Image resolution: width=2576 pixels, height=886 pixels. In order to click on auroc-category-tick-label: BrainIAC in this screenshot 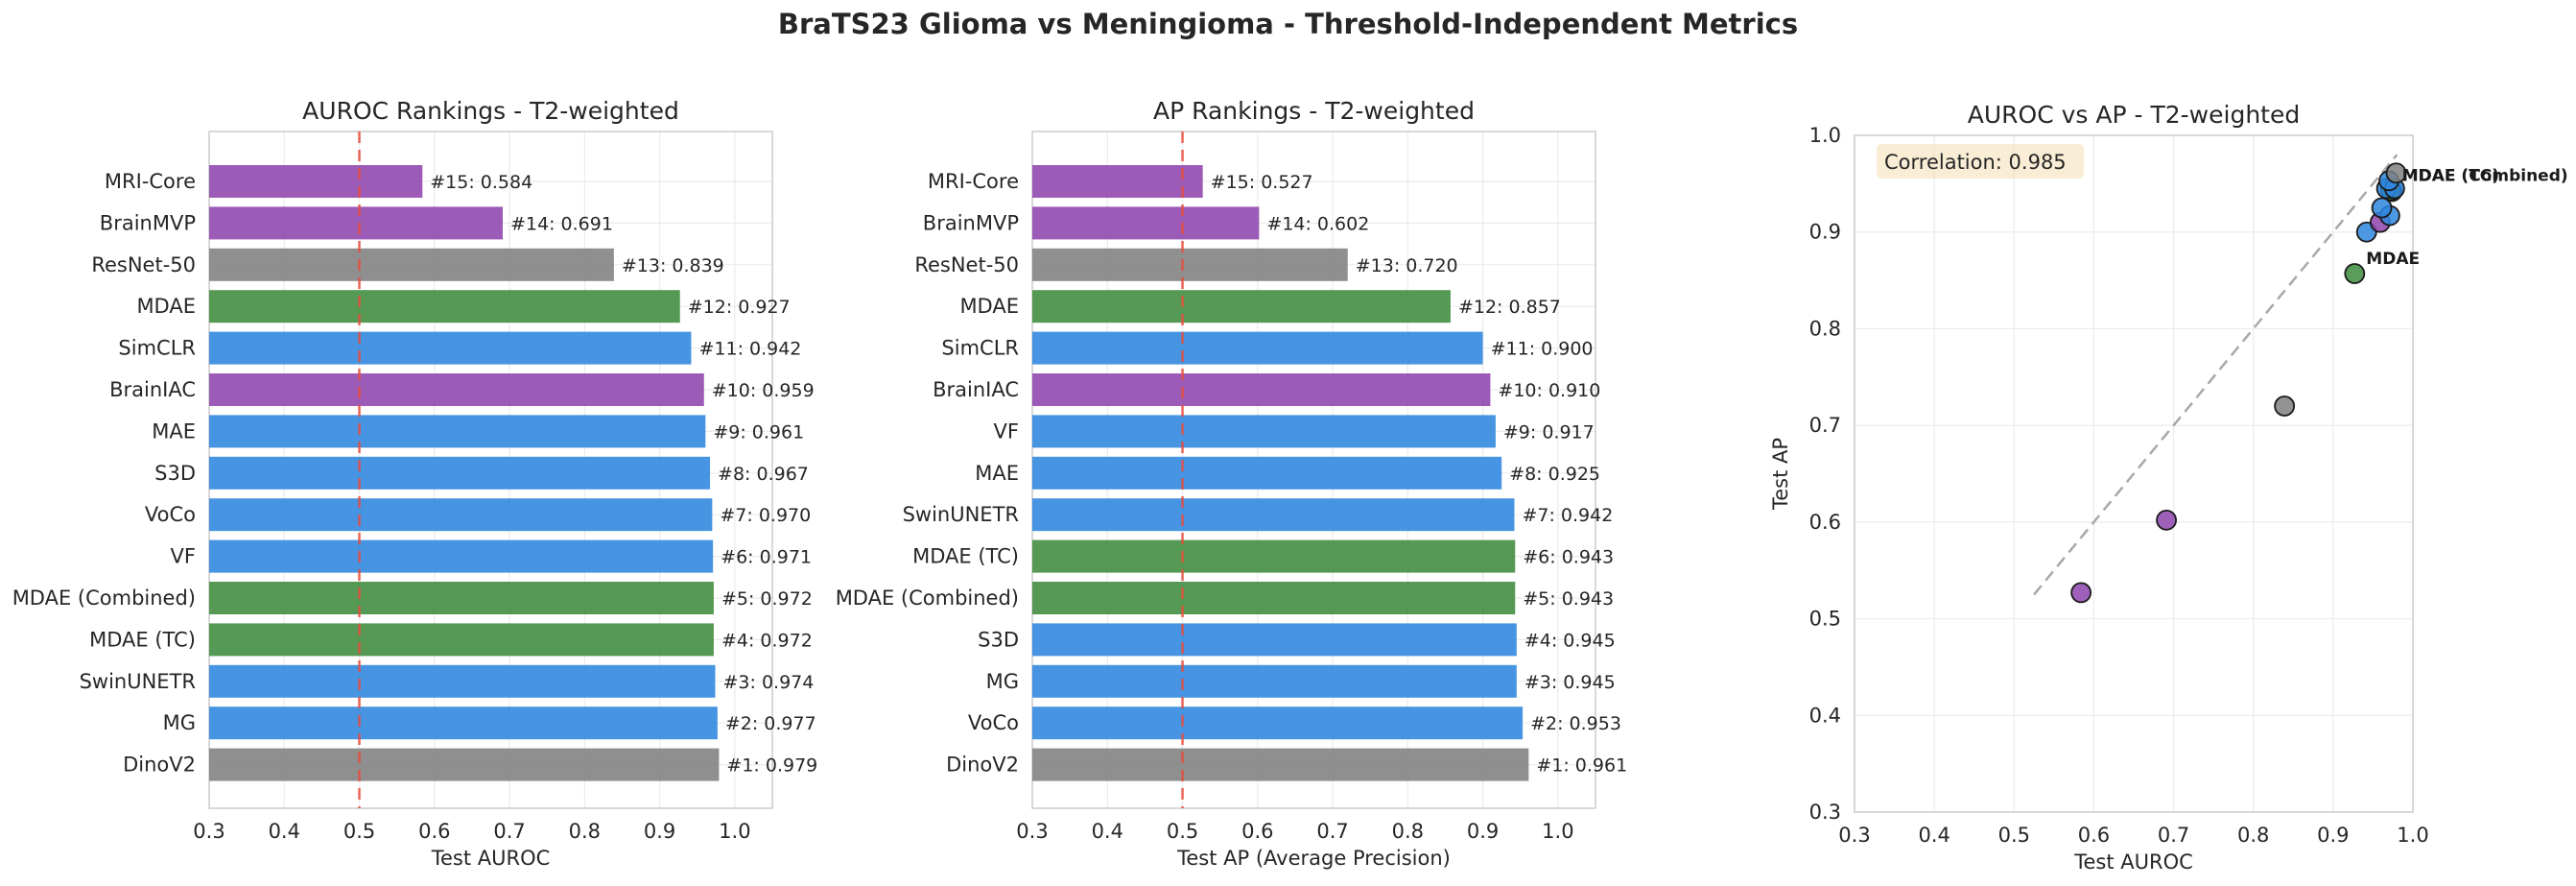, I will do `click(152, 389)`.